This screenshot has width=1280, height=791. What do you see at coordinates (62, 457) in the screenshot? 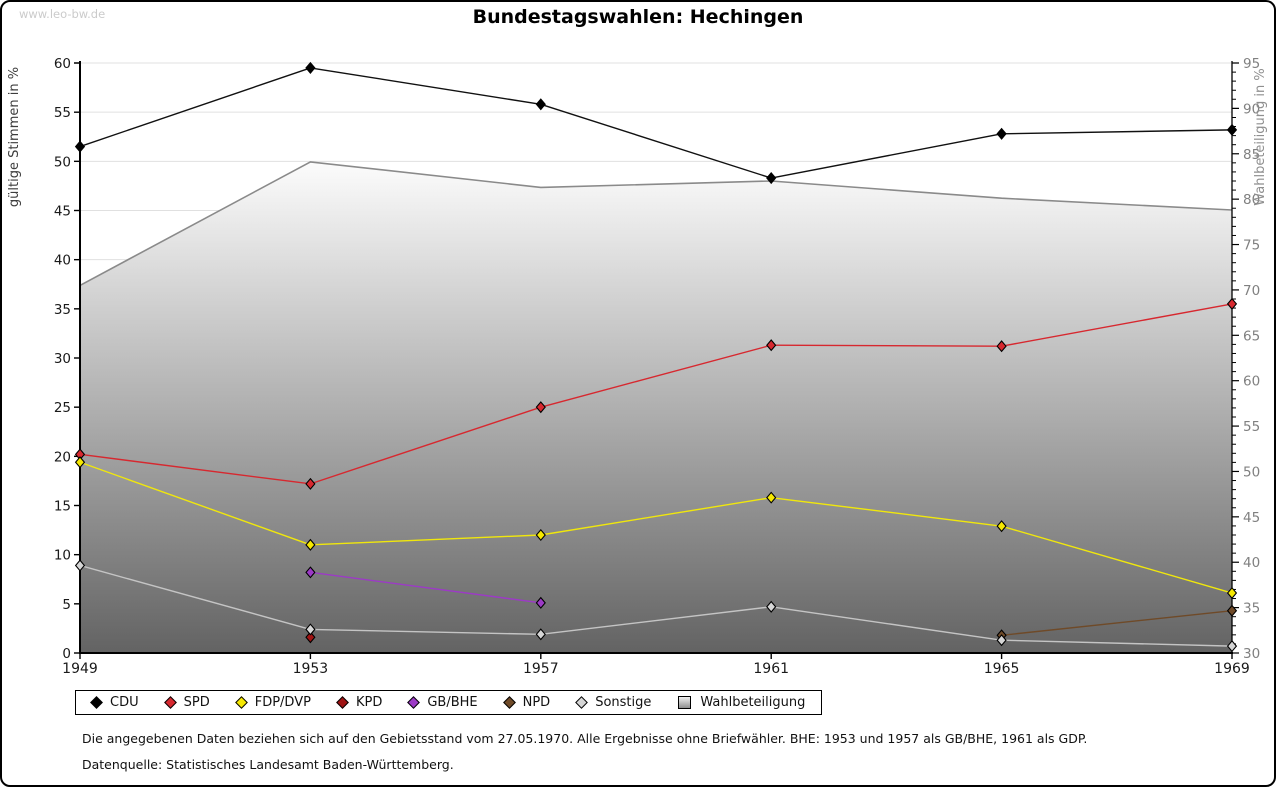
I see `svg-text: 20` at bounding box center [62, 457].